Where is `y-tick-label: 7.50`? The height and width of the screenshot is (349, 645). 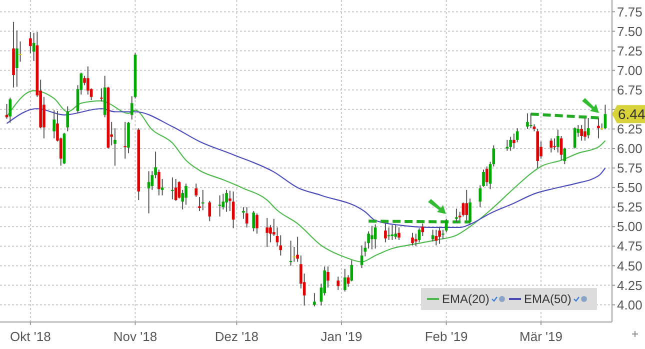
y-tick-label: 7.50 is located at coordinates (629, 31).